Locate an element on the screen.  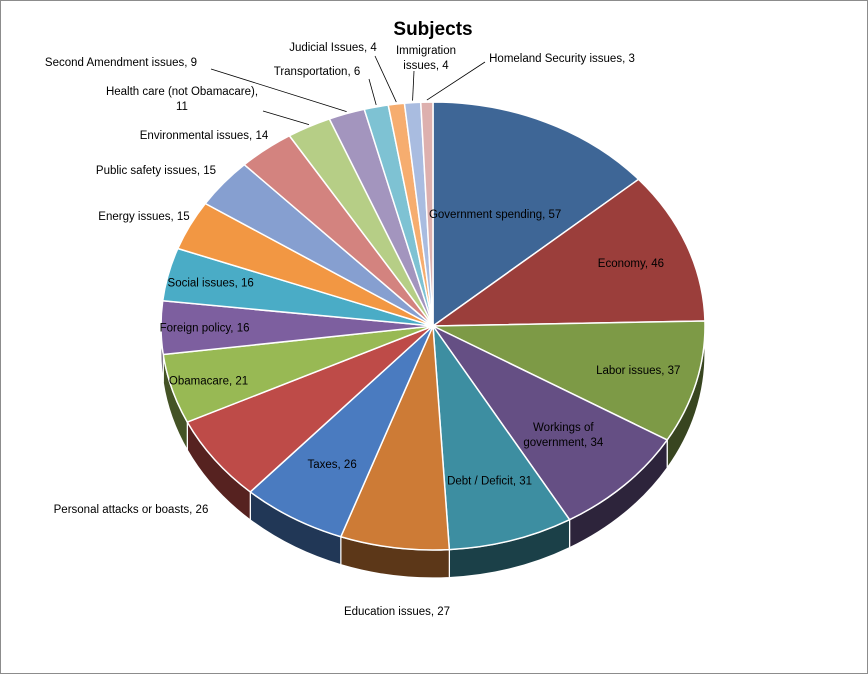
data-label-public-safety-issues: Public safety issues, 15 is located at coordinates (156, 171).